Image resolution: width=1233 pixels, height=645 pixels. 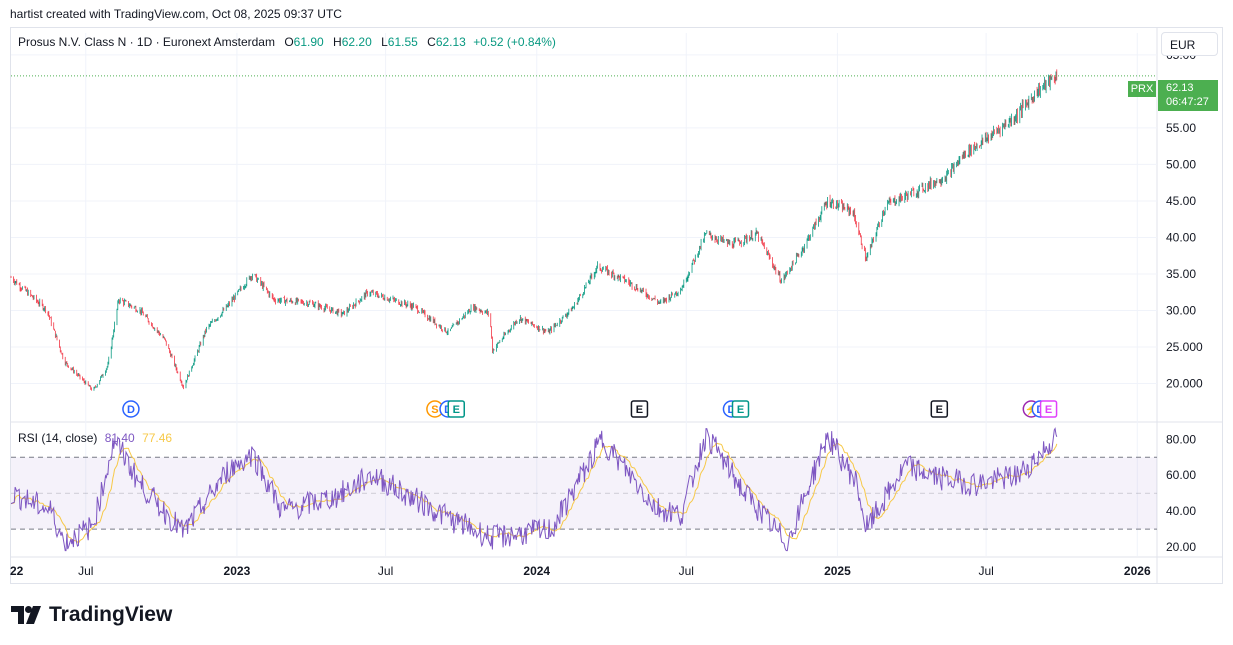 What do you see at coordinates (1181, 201) in the screenshot?
I see `price-tick-label: 45.00` at bounding box center [1181, 201].